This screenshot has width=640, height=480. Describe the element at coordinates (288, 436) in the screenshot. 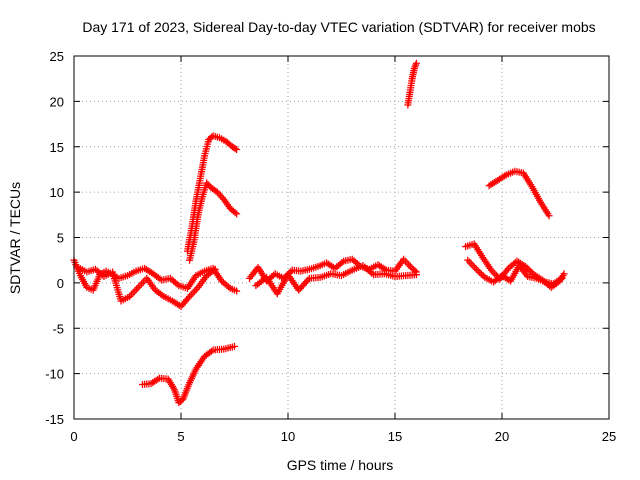

I see `x-tick-label: 10` at that location.